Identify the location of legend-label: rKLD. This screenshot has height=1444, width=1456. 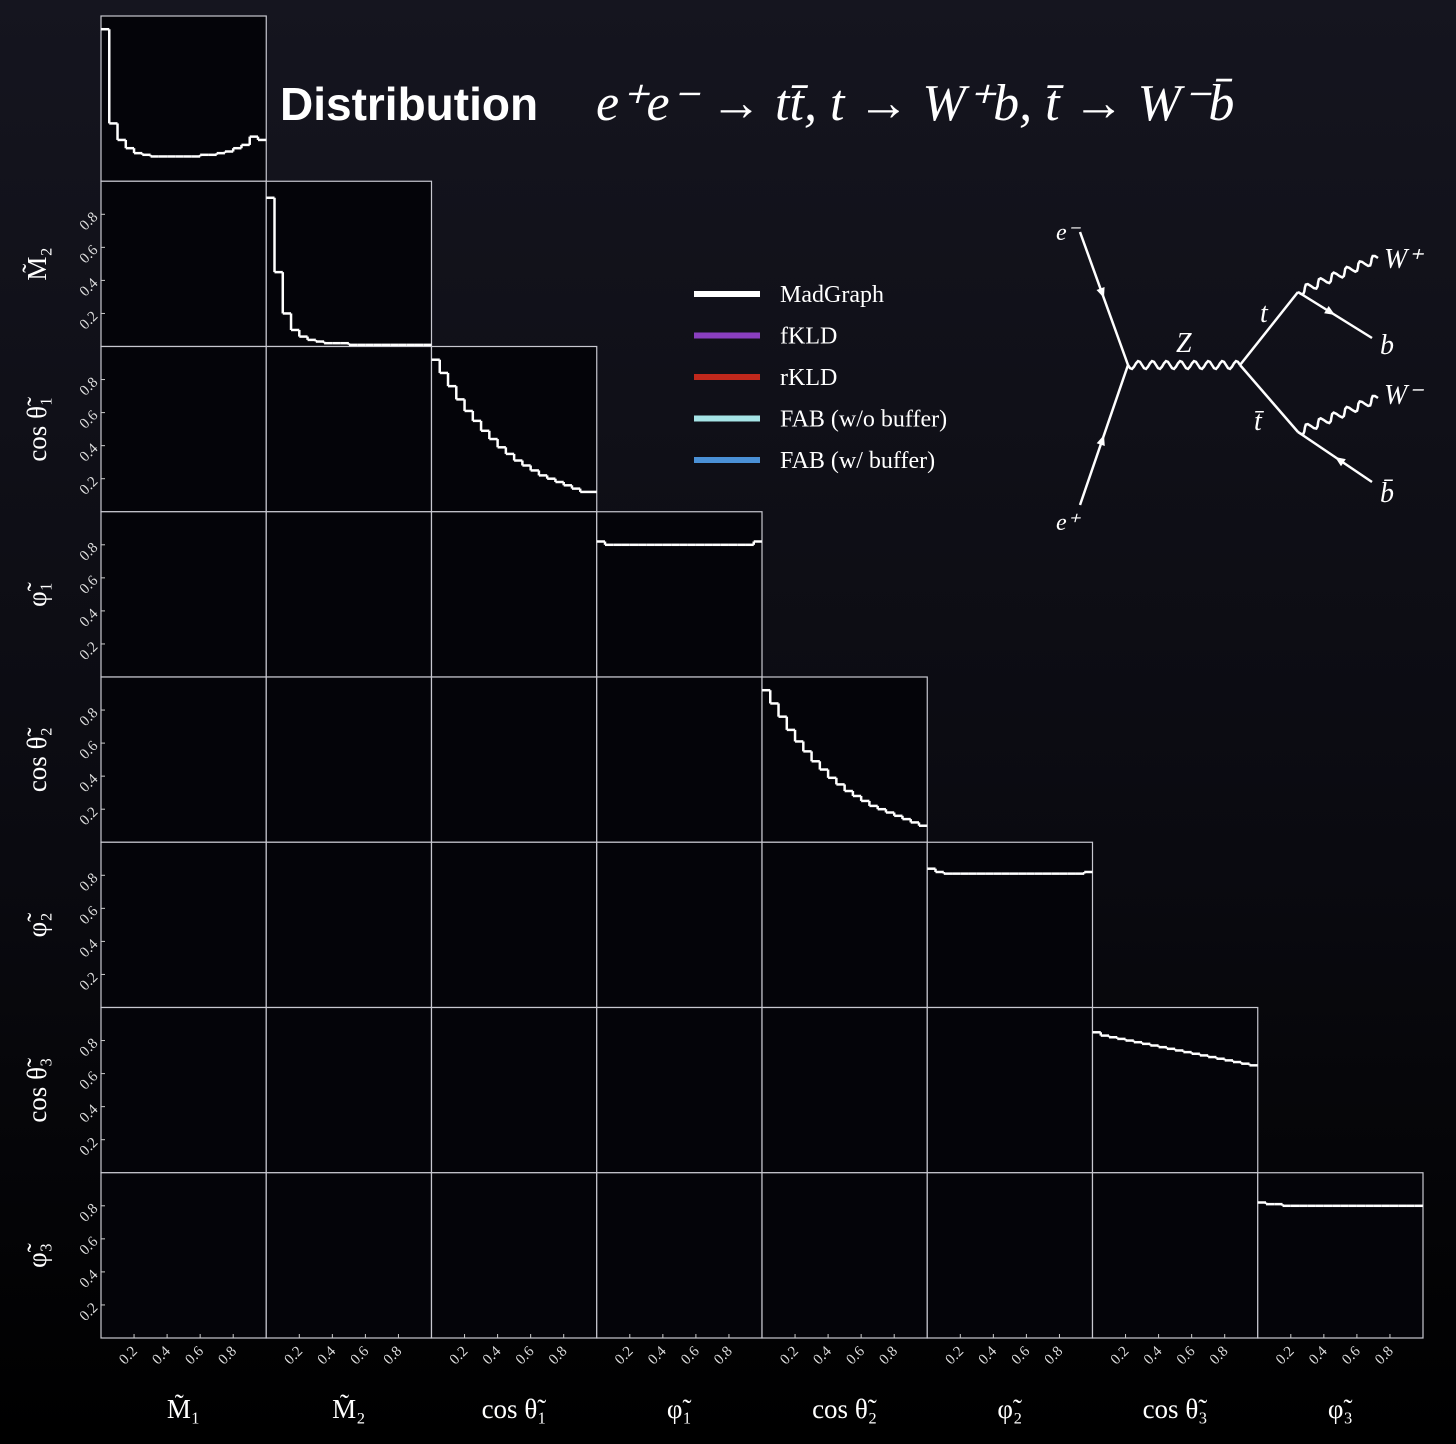
(808, 378).